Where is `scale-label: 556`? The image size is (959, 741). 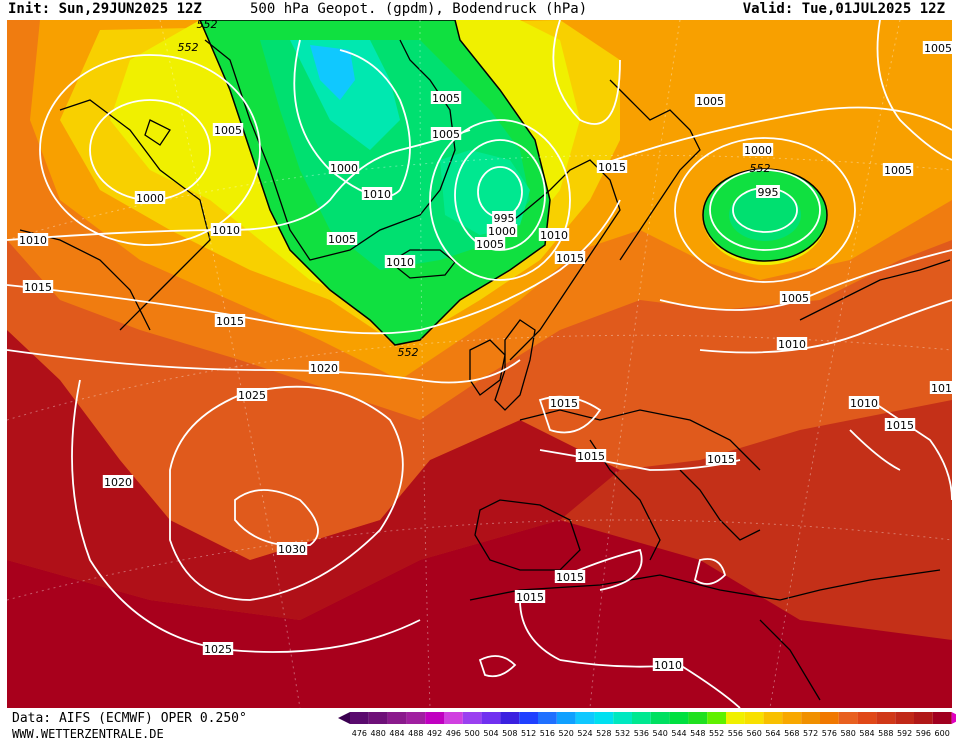
scale-label: 556 is located at coordinates (735, 733).